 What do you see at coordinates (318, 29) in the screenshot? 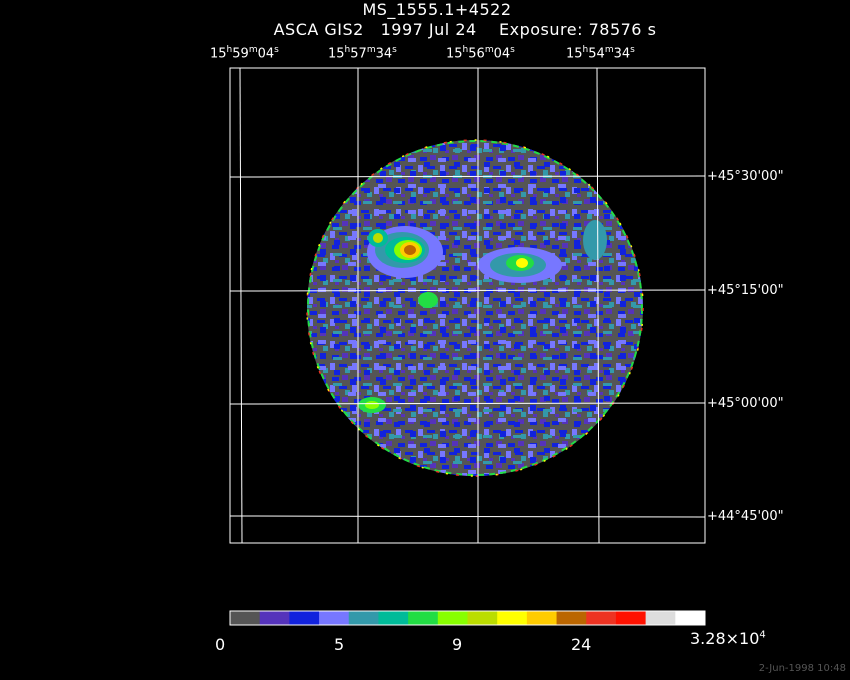
I see `instrument-label: ASCA GIS2` at bounding box center [318, 29].